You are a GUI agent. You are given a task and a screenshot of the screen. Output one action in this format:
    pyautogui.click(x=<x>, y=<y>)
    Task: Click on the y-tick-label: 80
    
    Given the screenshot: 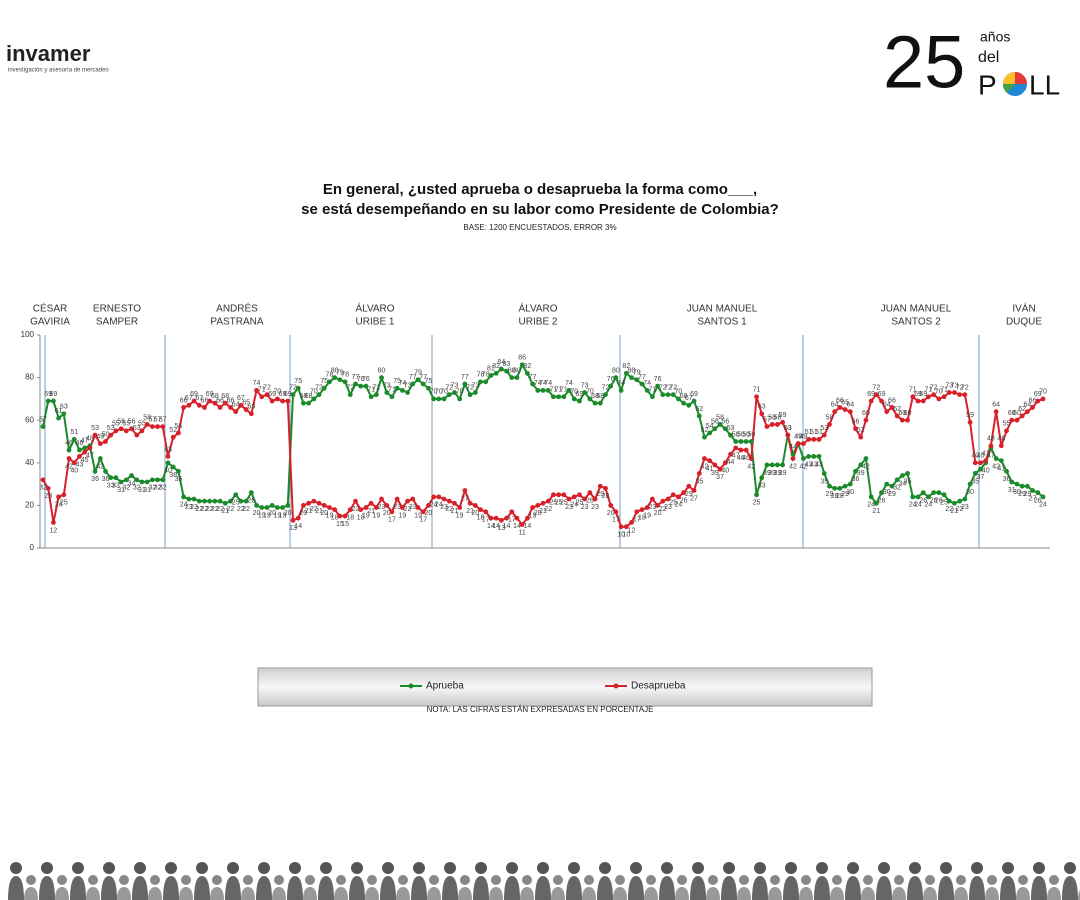 What is the action you would take?
    pyautogui.click(x=29, y=377)
    